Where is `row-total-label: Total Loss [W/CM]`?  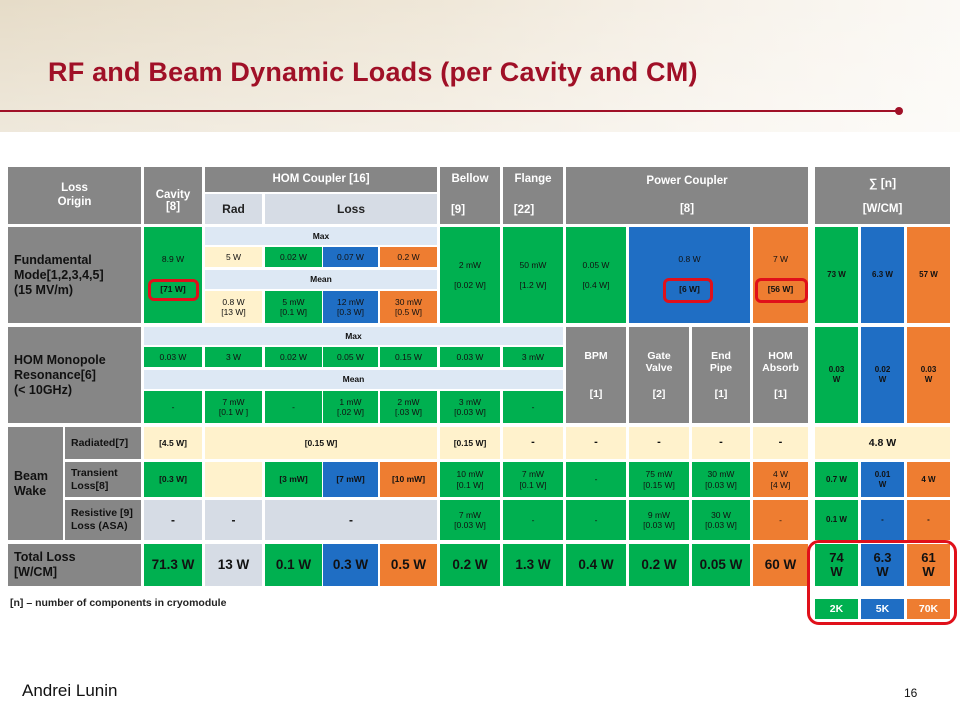 row-total-label: Total Loss [W/CM] is located at coordinates (74, 565).